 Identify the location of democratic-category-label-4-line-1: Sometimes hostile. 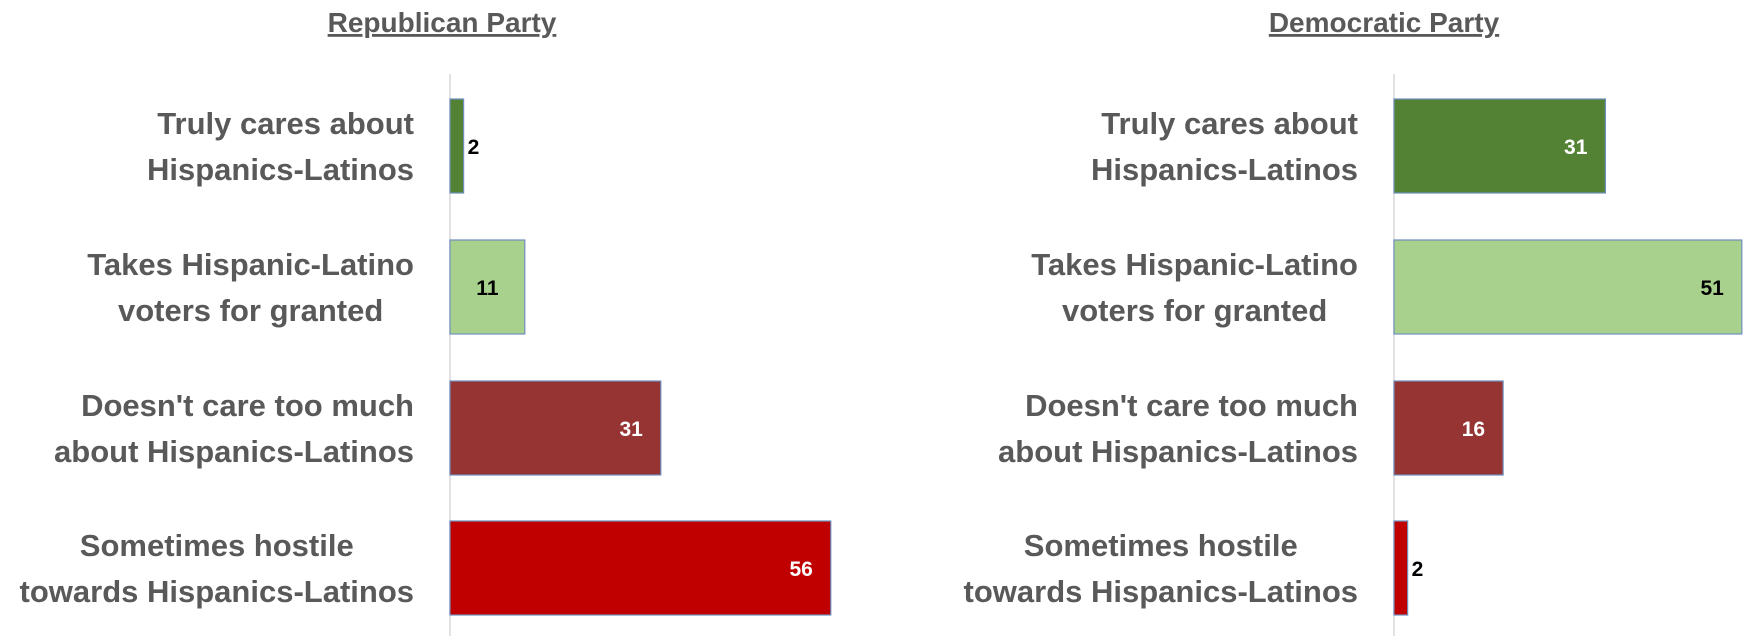
(1161, 545).